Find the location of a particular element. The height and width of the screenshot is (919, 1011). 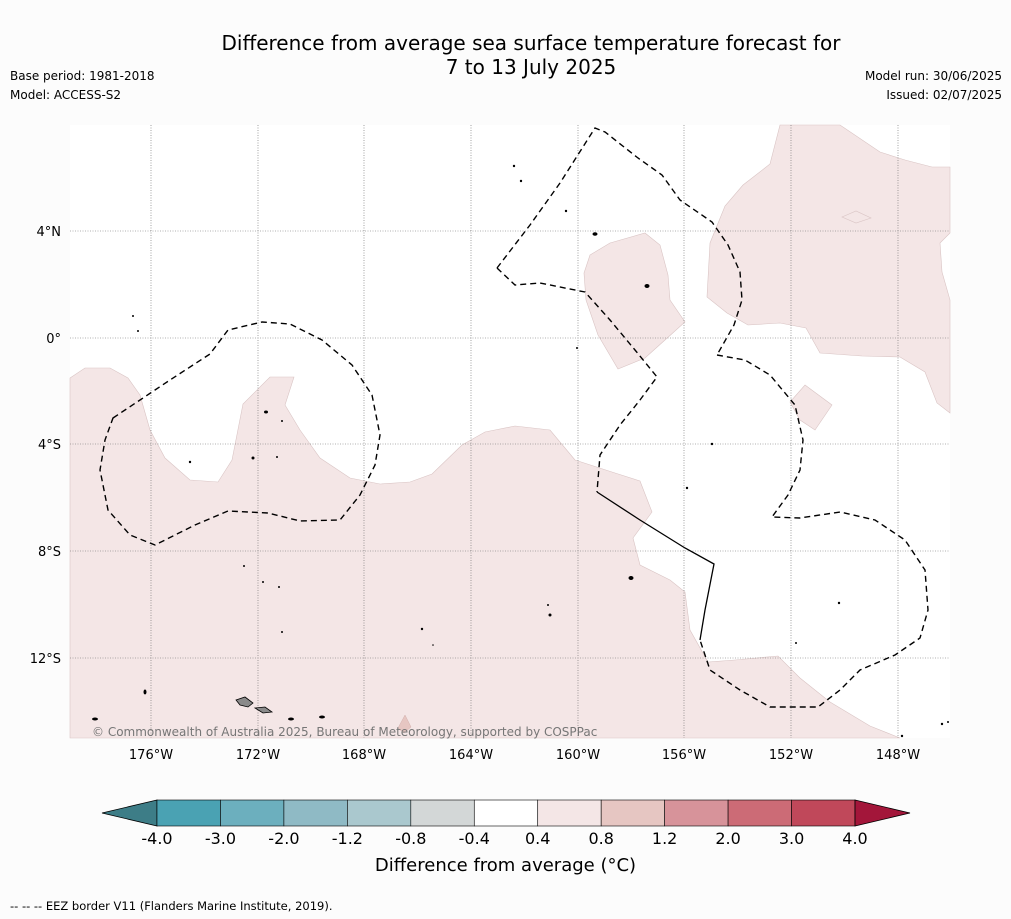

lat-label: 12°S is located at coordinates (45, 659).